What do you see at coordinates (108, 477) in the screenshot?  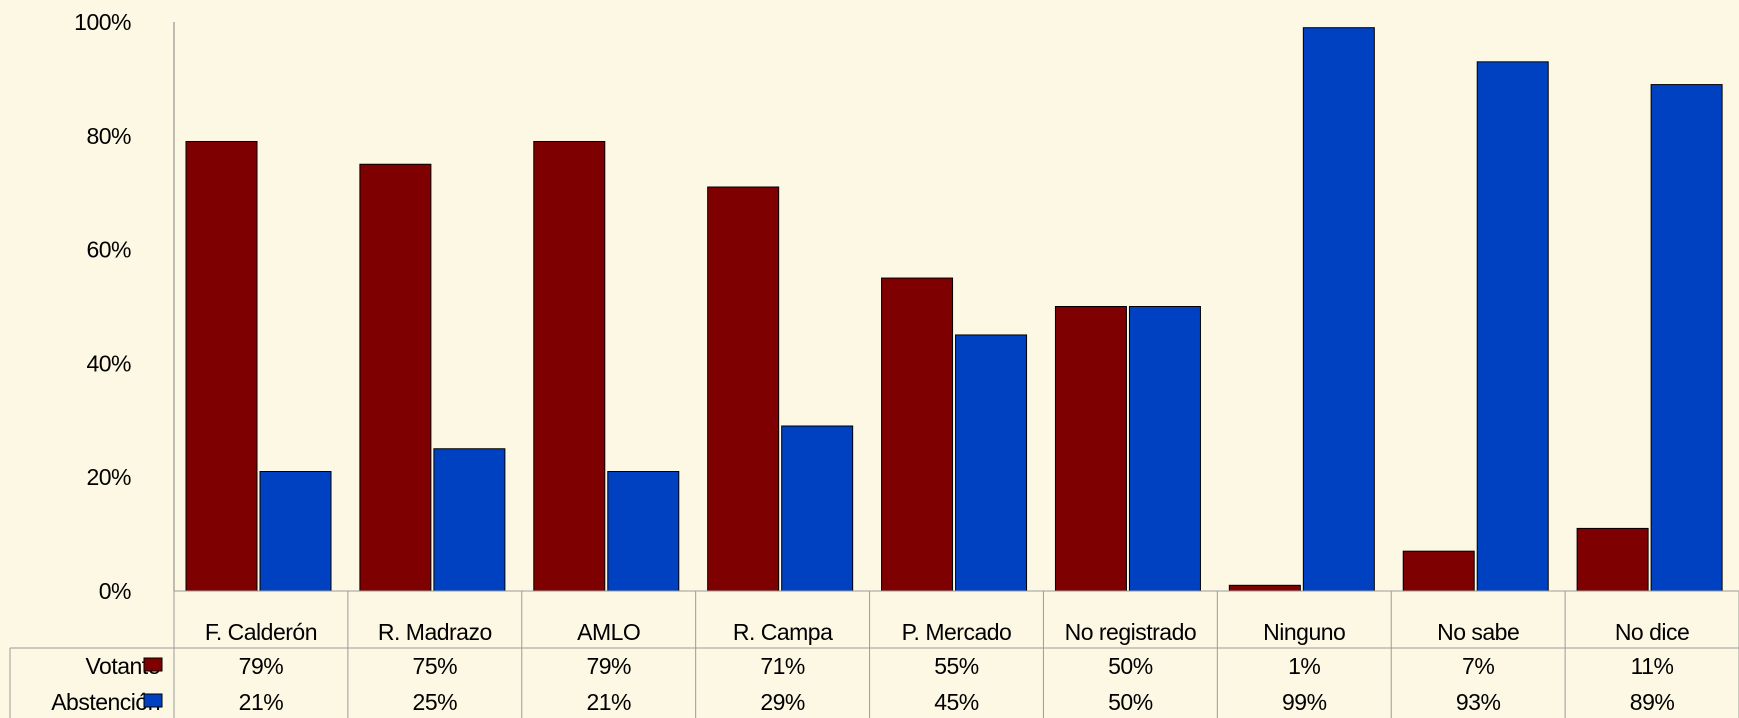 I see `y-tick-label: 20%` at bounding box center [108, 477].